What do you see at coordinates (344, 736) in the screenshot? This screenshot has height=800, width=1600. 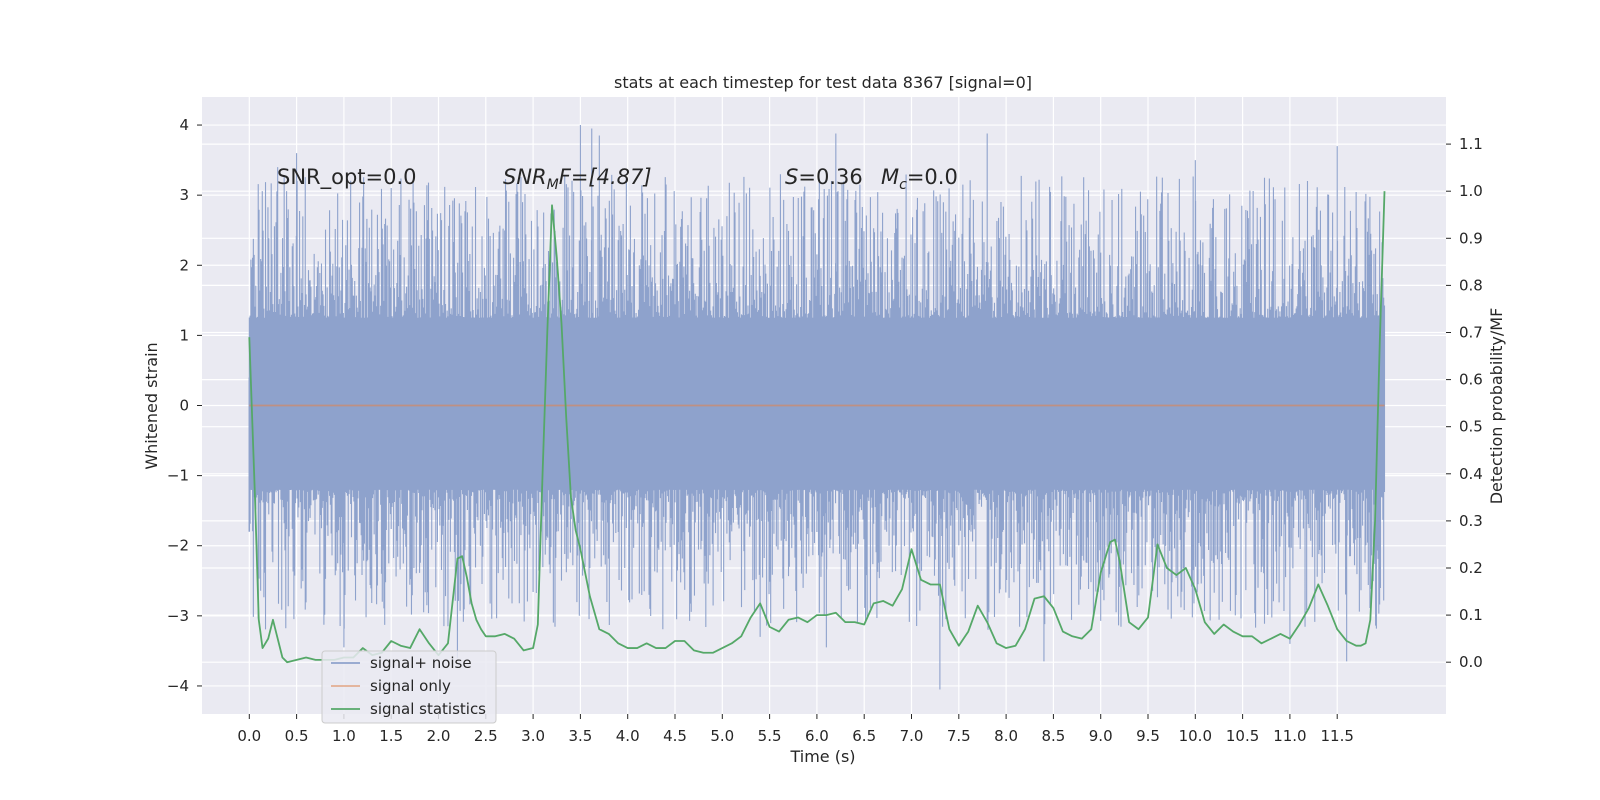 I see `x-tick-label: 1.0` at bounding box center [344, 736].